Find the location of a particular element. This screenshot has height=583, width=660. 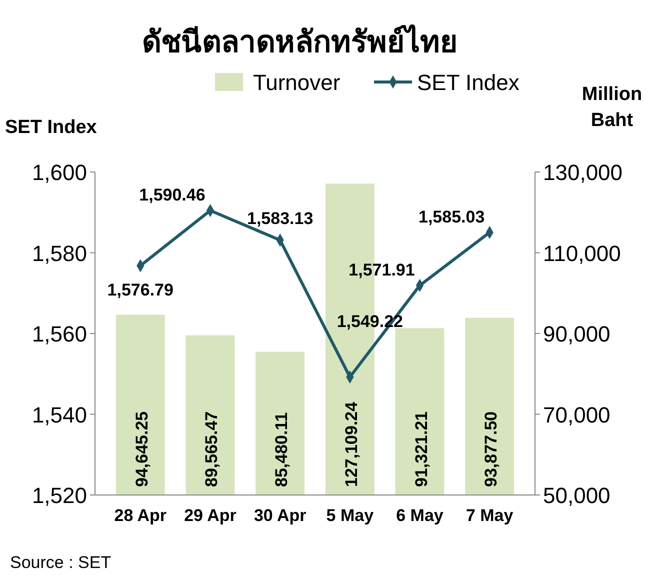

data-label: 85,480.11 is located at coordinates (282, 449).